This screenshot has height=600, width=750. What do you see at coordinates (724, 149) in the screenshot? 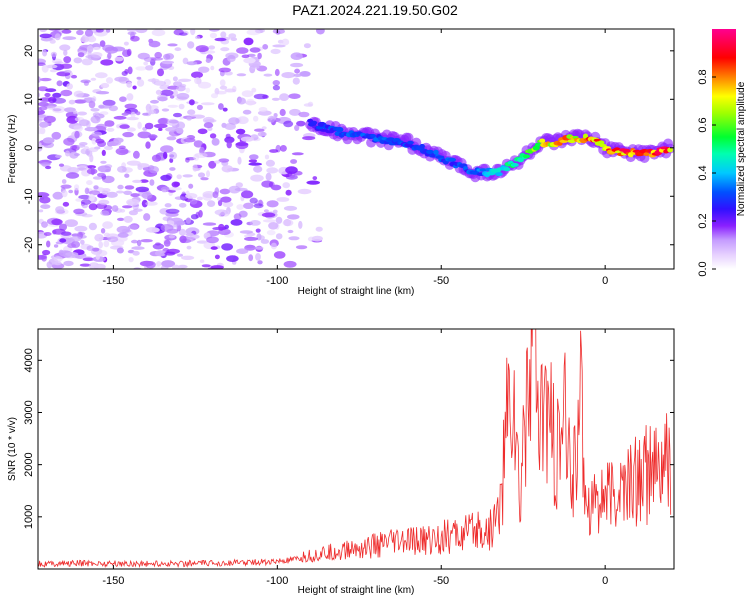
I see `colorbar-gradient` at bounding box center [724, 149].